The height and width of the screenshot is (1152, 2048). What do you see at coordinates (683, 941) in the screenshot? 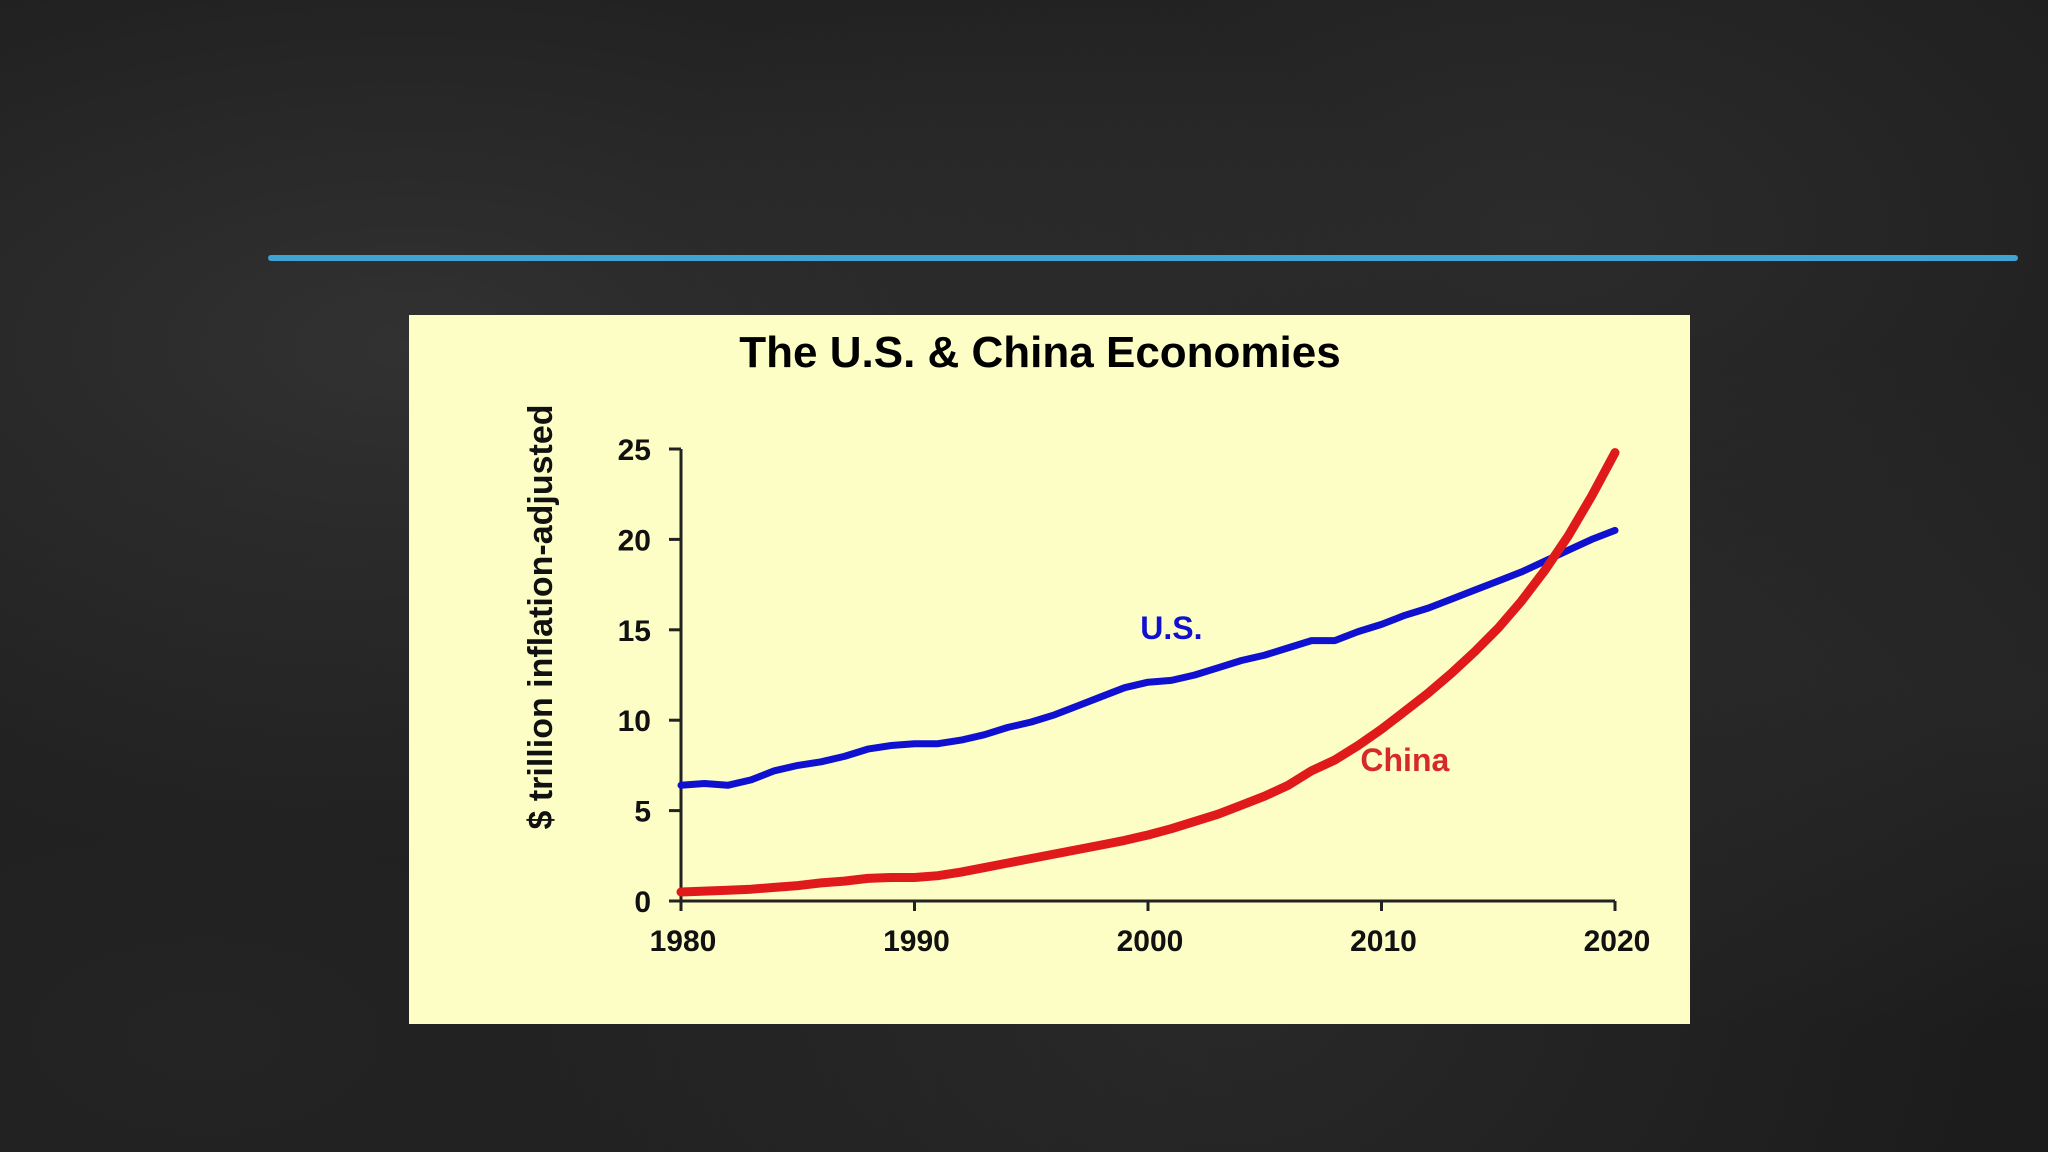
I see `x-tick-label: 1980` at bounding box center [683, 941].